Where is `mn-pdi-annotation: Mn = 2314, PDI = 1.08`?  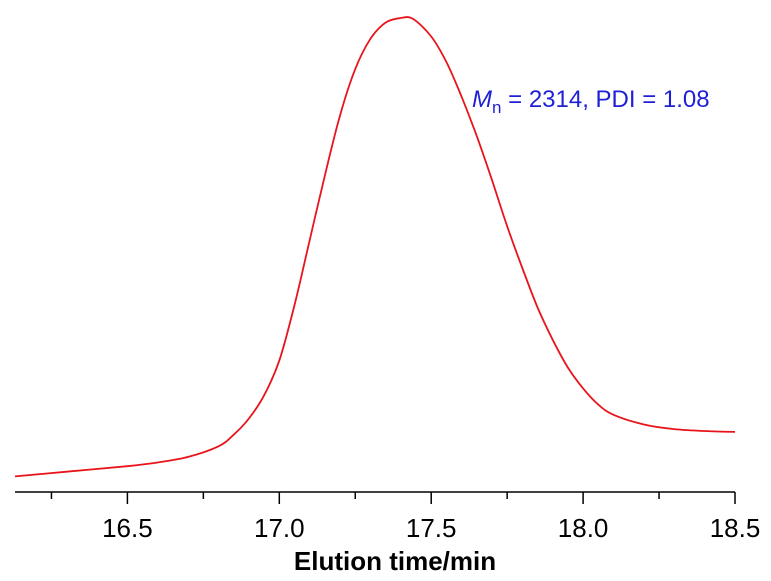 mn-pdi-annotation: Mn = 2314, PDI = 1.08 is located at coordinates (591, 101).